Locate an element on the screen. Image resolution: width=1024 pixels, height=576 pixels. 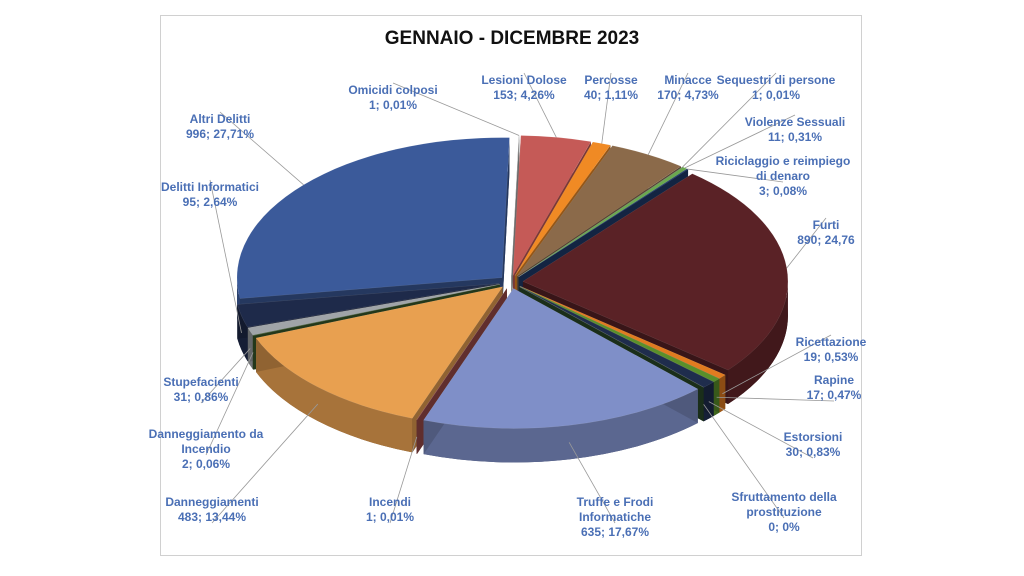
data-label: Percosse 40; 1,11% is located at coordinates (611, 88).